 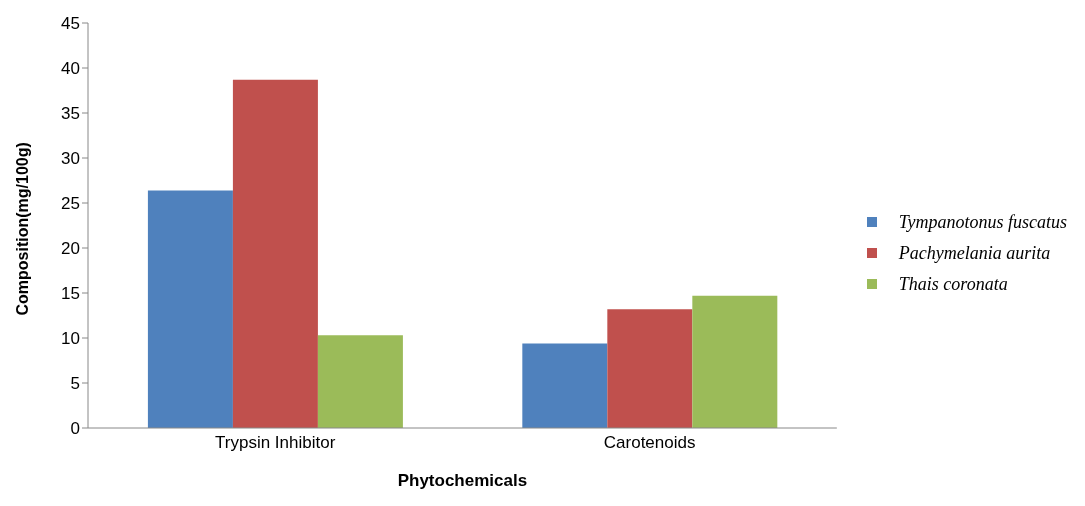 I want to click on y-tick-label: 40, so click(x=70, y=69).